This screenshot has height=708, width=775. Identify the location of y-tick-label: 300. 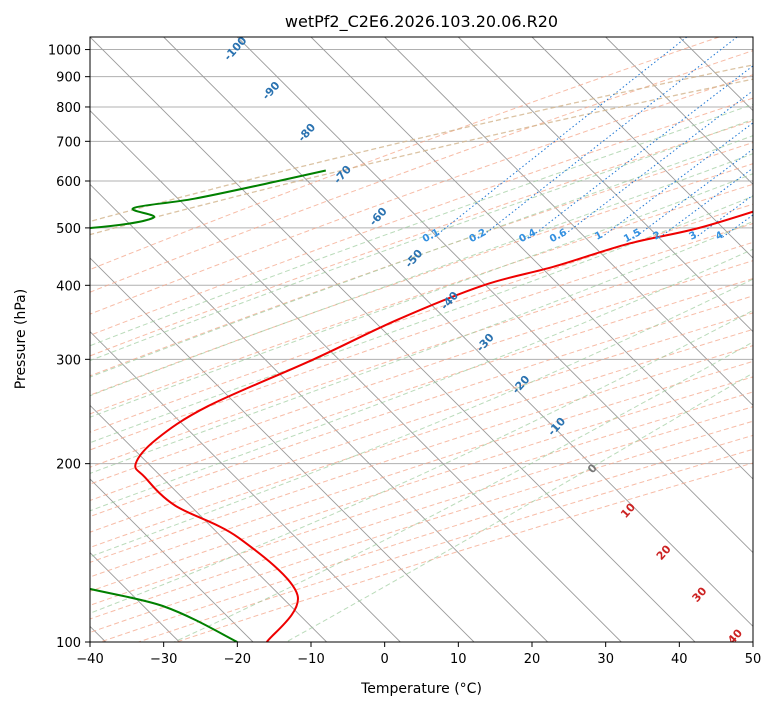
(68, 360).